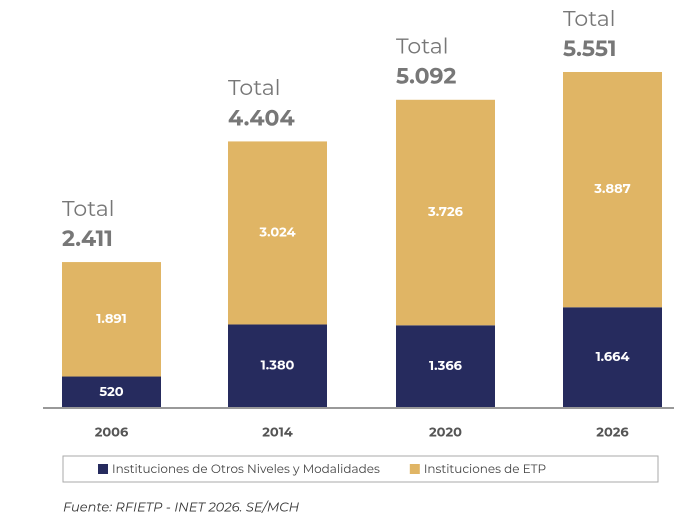 The image size is (674, 520). I want to click on x-tick-label: 2026, so click(612, 433).